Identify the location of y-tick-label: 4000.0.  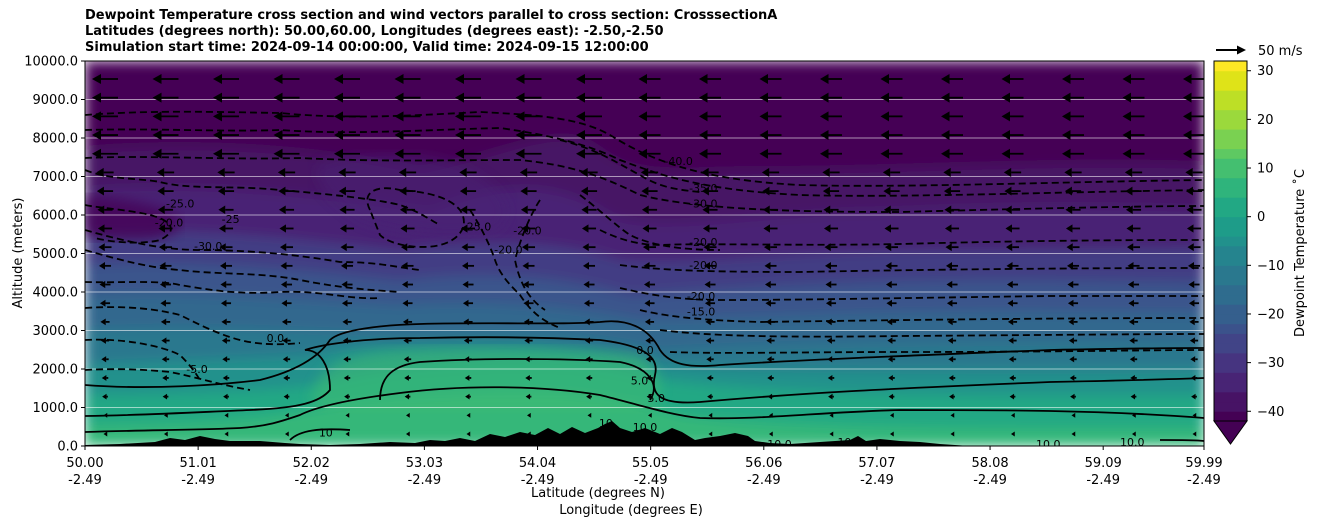
(56, 293).